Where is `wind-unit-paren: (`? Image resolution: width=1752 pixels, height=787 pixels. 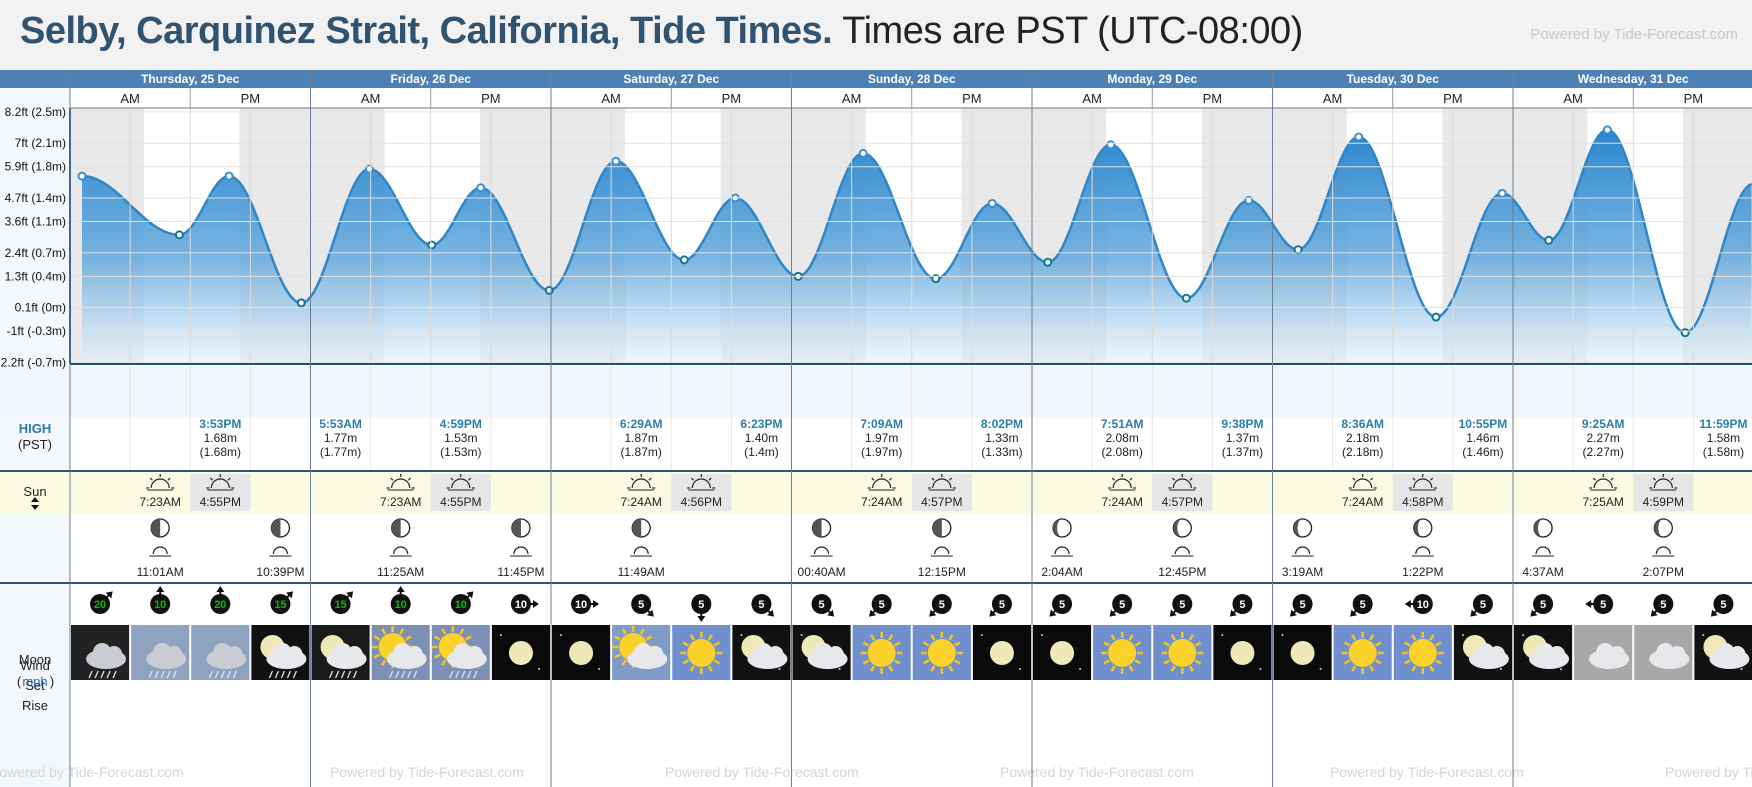
wind-unit-paren: ( is located at coordinates (19, 681).